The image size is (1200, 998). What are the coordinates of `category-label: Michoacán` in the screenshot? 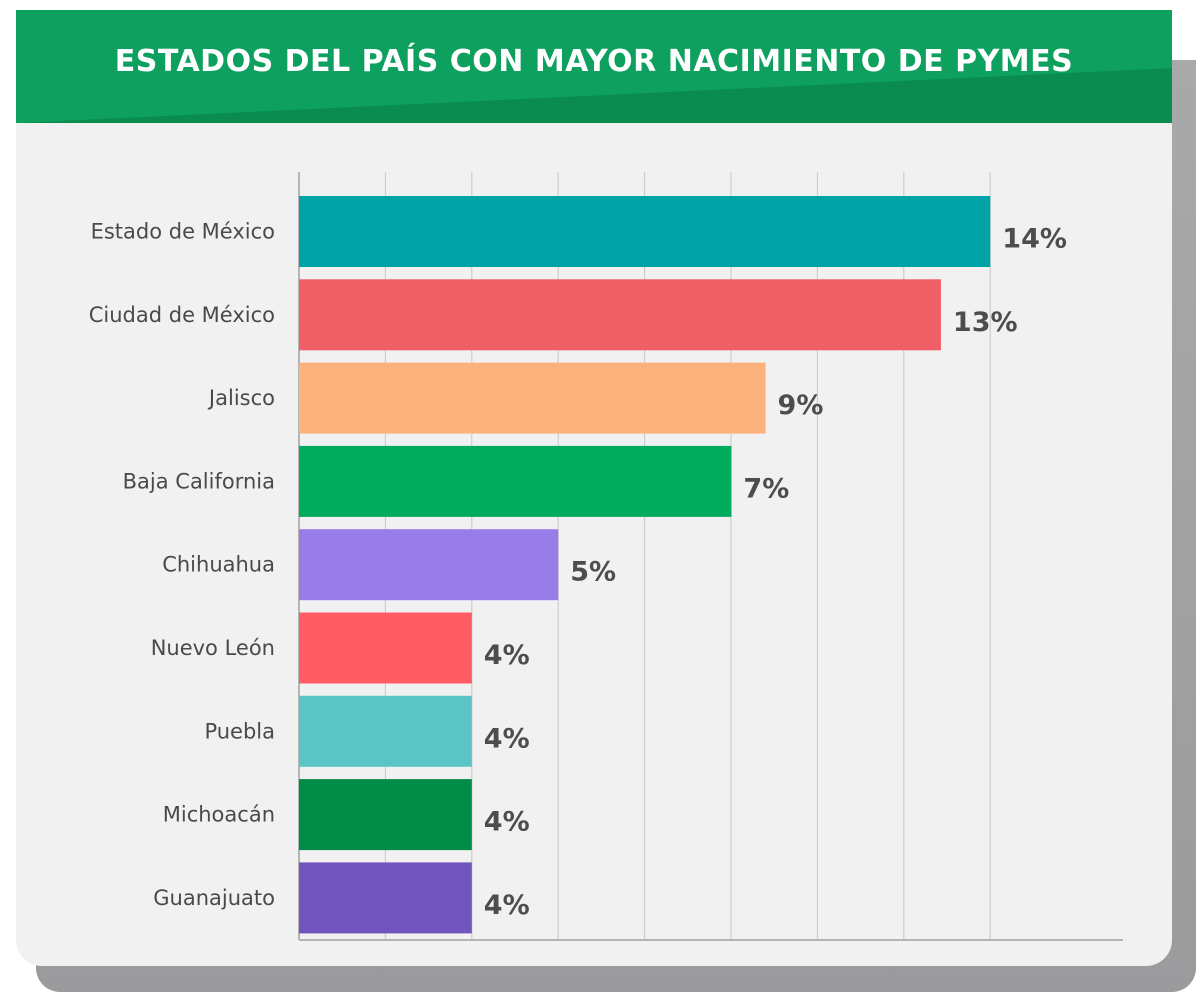 It's located at (219, 815).